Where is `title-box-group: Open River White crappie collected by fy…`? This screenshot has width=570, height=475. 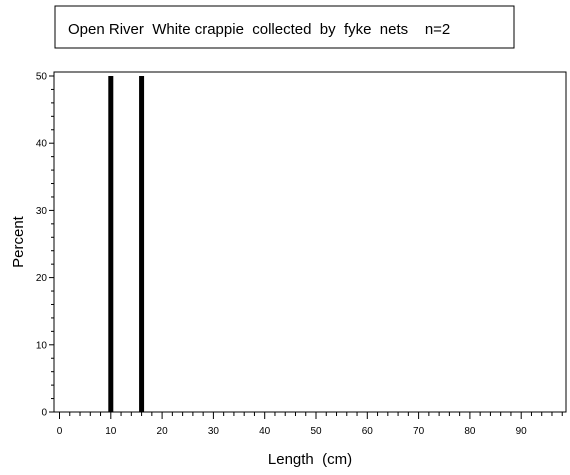
title-box-group: Open River White crappie collected by fy… is located at coordinates (284, 27).